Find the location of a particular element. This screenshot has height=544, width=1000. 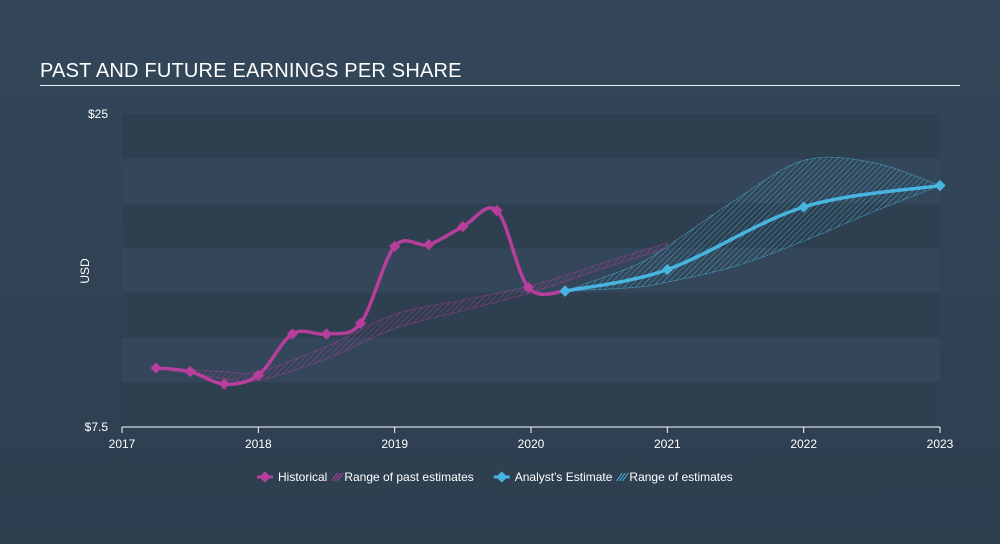

y-tick-label: $7.5 is located at coordinates (97, 427).